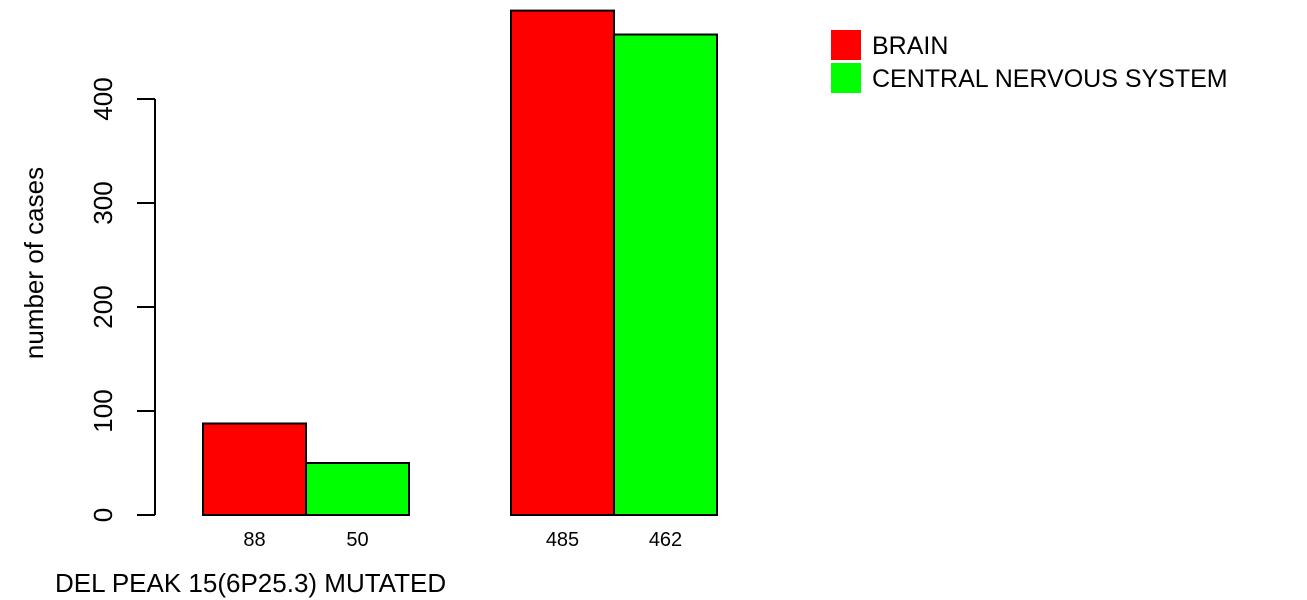 The height and width of the screenshot is (600, 1307). Describe the element at coordinates (562, 540) in the screenshot. I see `data-label: 485` at that location.